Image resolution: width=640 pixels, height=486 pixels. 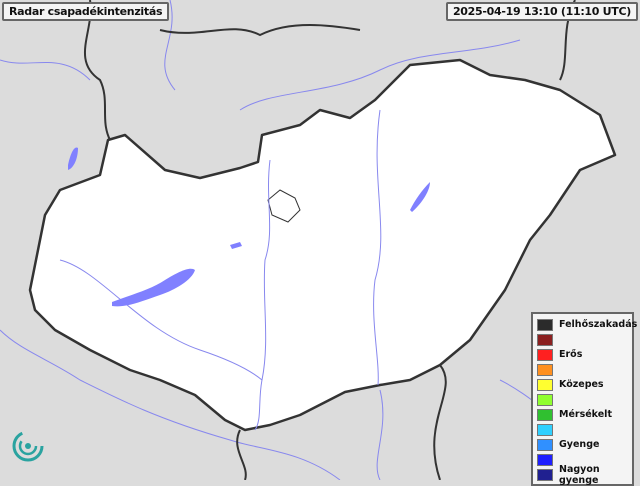 What do you see at coordinates (420, 197) in the screenshot?
I see `lake-tisza` at bounding box center [420, 197].